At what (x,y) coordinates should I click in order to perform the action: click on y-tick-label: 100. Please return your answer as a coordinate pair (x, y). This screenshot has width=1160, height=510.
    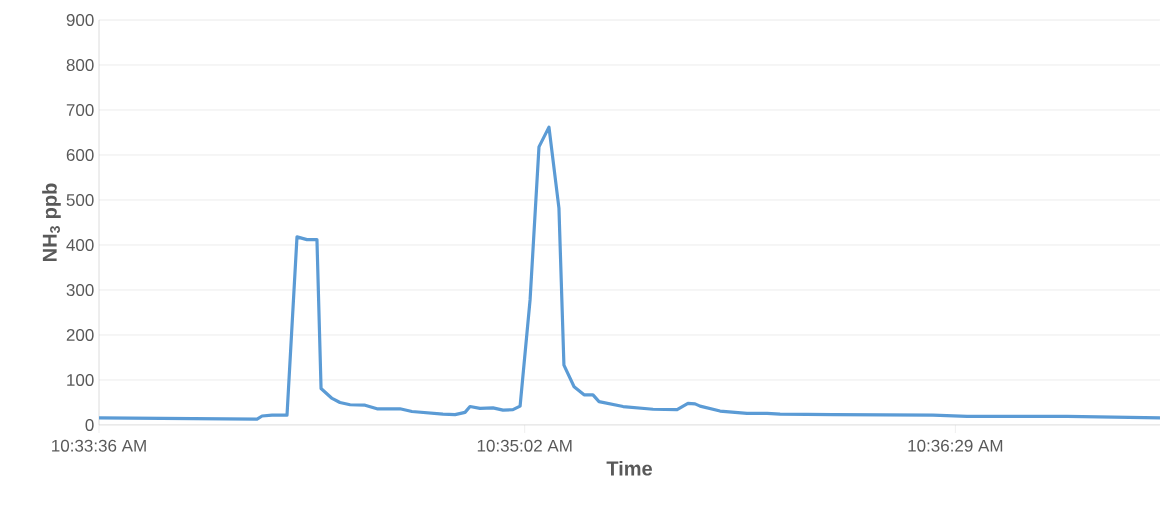
    Looking at the image, I should click on (80, 380).